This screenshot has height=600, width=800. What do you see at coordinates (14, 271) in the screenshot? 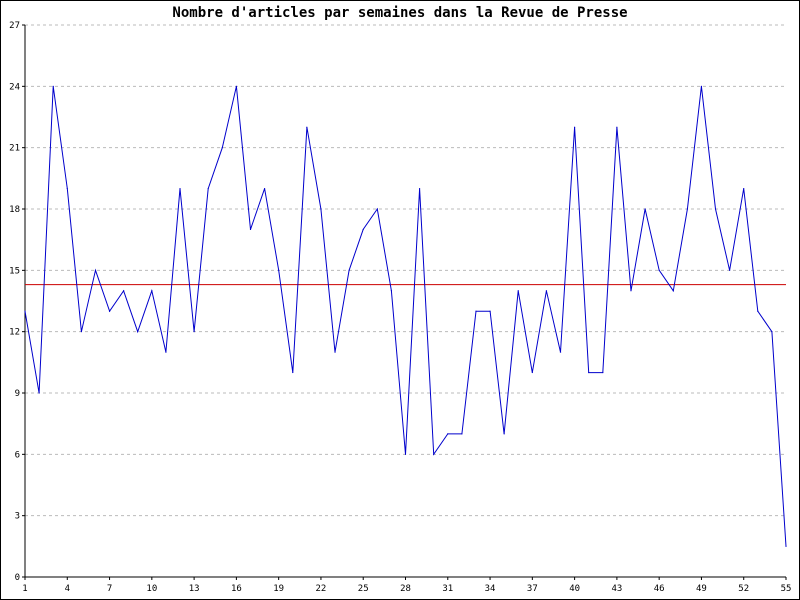
I see `y-tick-label: 15` at bounding box center [14, 271].